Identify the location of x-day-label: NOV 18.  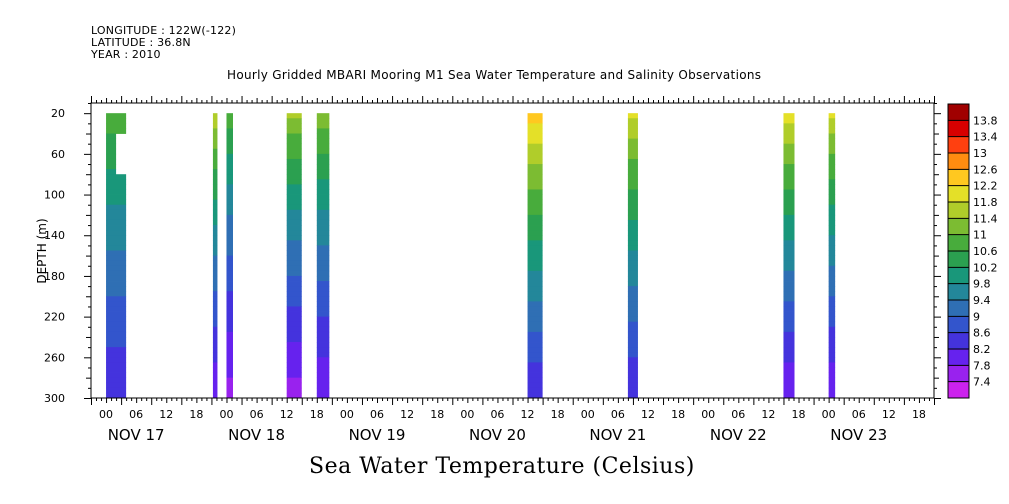
(256, 435).